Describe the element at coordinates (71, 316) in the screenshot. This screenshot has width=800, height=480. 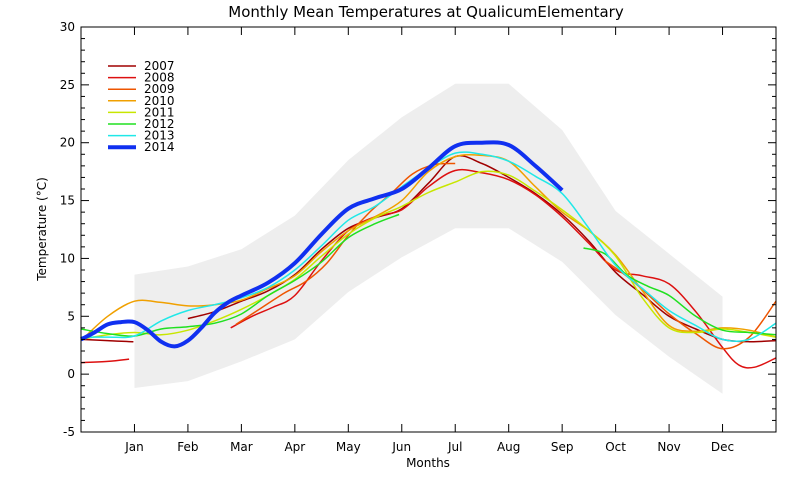
I see `y-tick-label: 5` at that location.